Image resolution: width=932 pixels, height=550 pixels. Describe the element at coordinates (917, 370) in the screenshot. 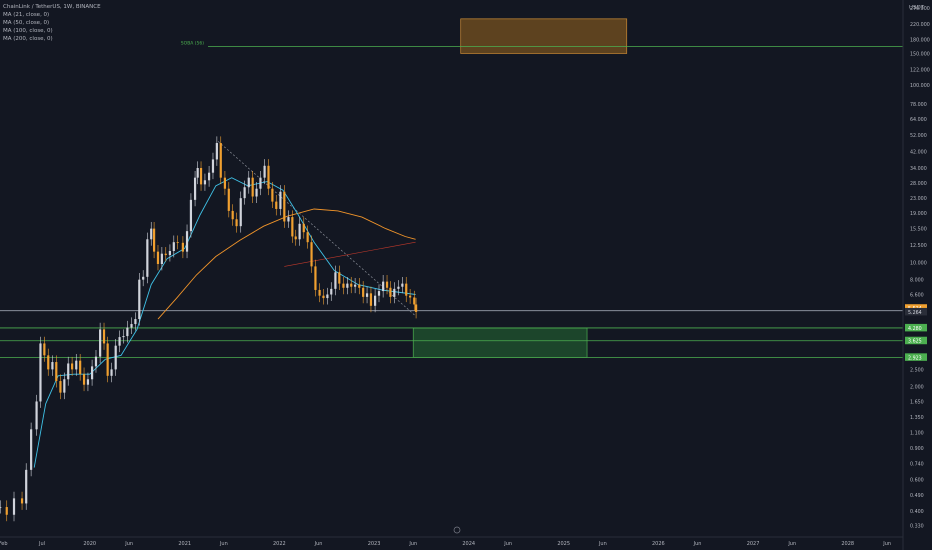

I see `y-tick-label: 2.500` at that location.